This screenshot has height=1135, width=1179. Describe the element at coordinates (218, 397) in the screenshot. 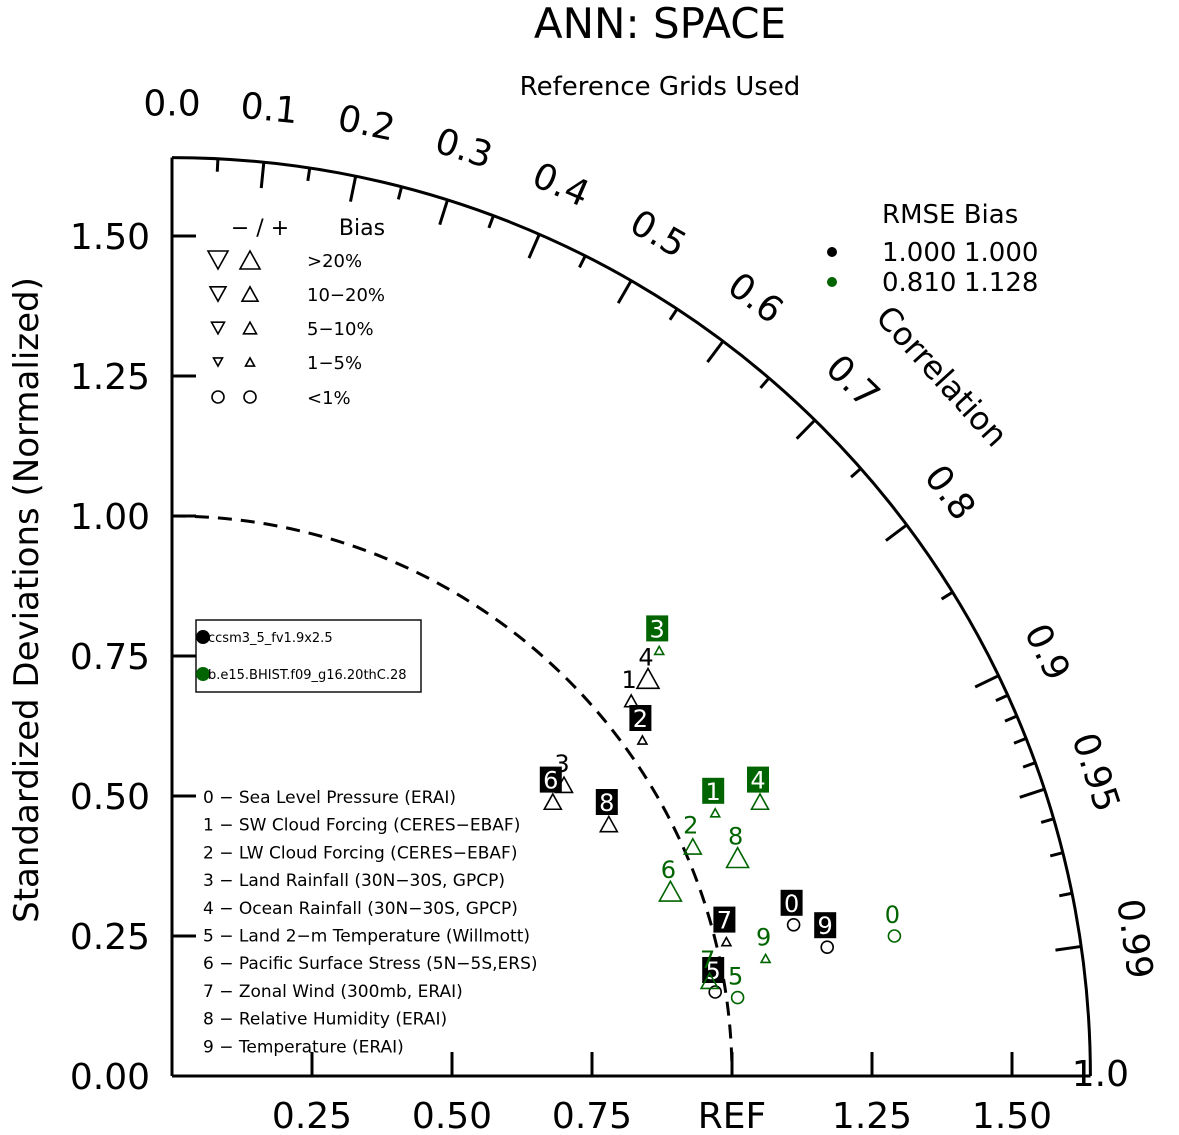

I see `bias-legend-circle` at that location.